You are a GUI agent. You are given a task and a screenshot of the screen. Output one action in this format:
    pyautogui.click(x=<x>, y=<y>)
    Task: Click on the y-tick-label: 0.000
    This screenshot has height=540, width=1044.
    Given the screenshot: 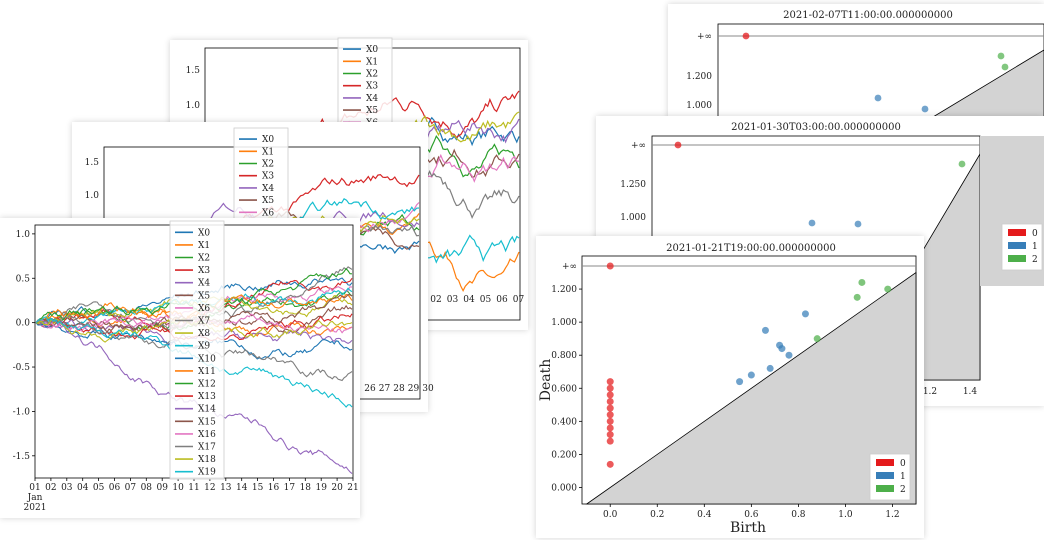 What is the action you would take?
    pyautogui.click(x=564, y=488)
    